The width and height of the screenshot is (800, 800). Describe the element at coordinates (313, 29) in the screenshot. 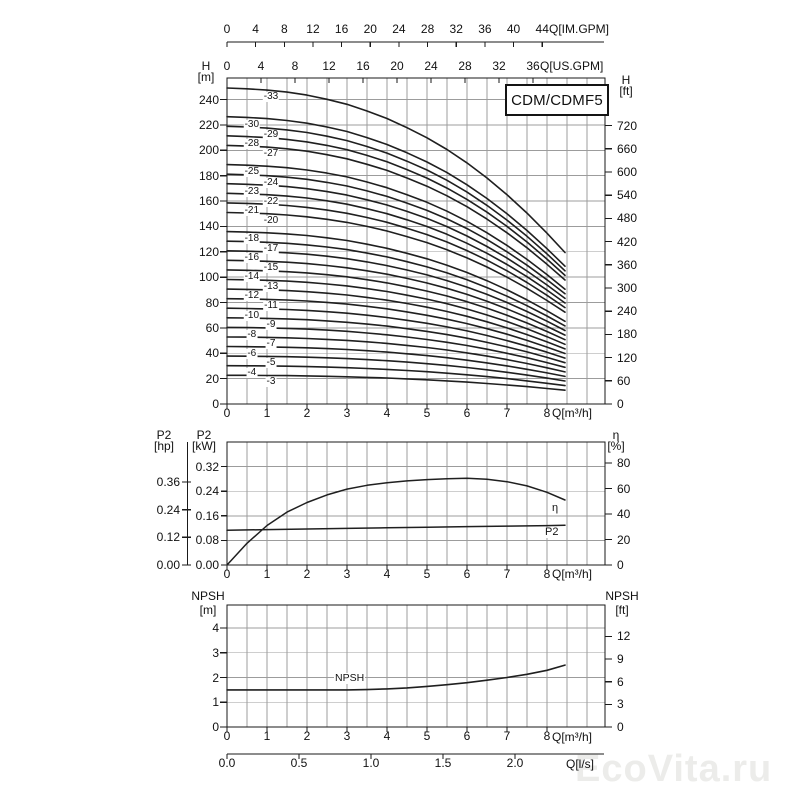

I see `im-gpm-tick-label: 12` at that location.